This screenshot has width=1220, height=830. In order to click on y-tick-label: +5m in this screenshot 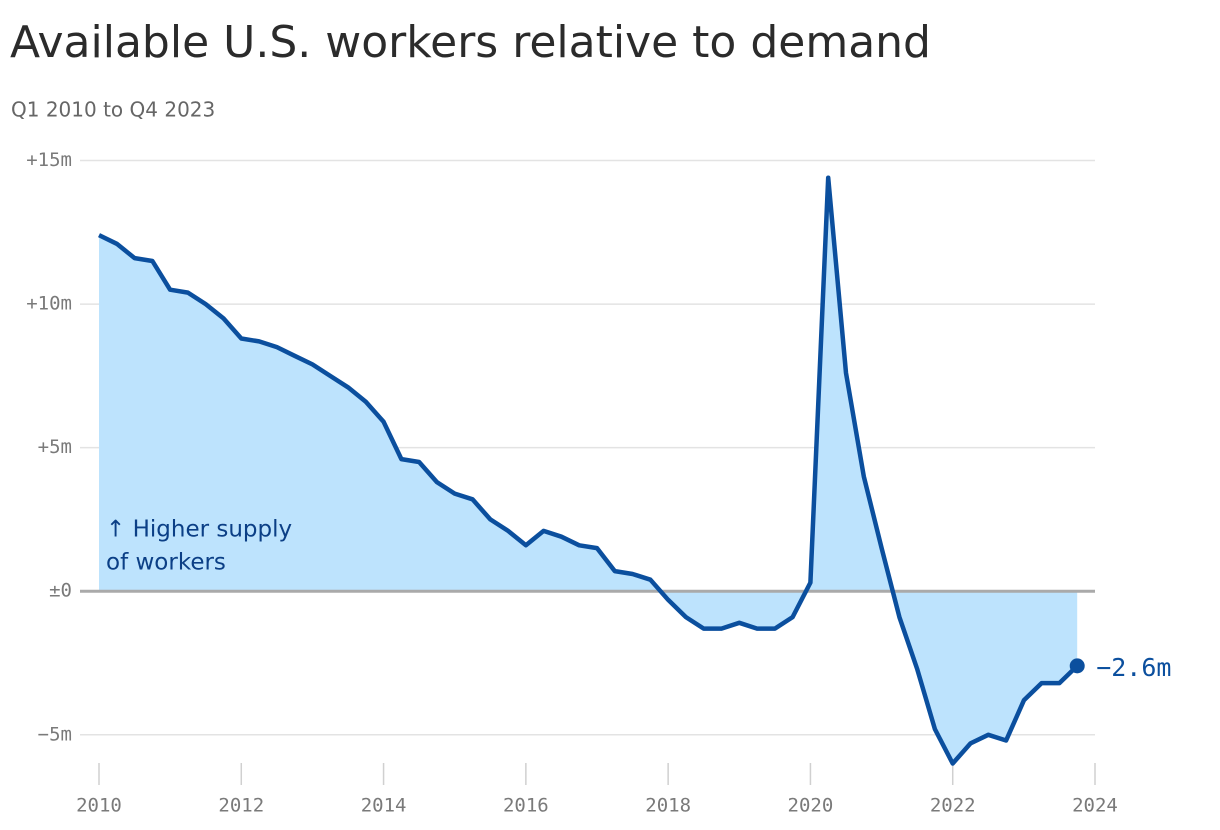, I will do `click(55, 447)`.